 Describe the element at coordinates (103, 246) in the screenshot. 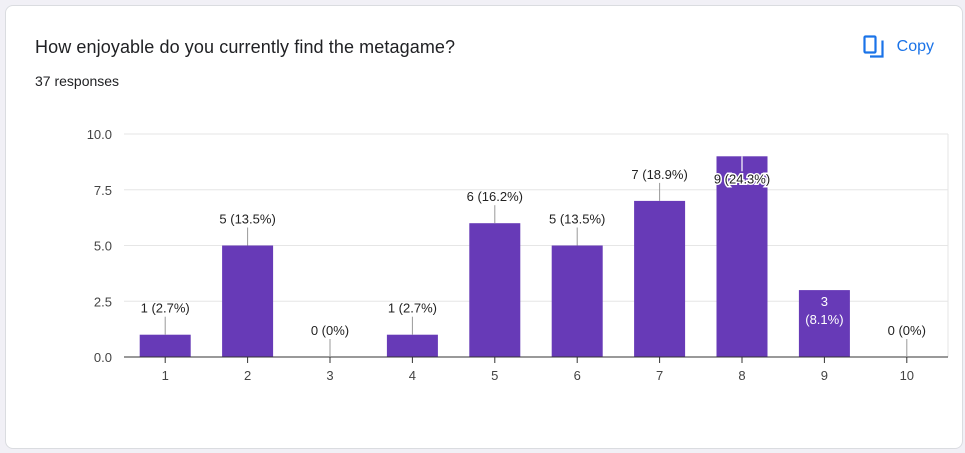

I see `y-tick-label: 5.0` at that location.